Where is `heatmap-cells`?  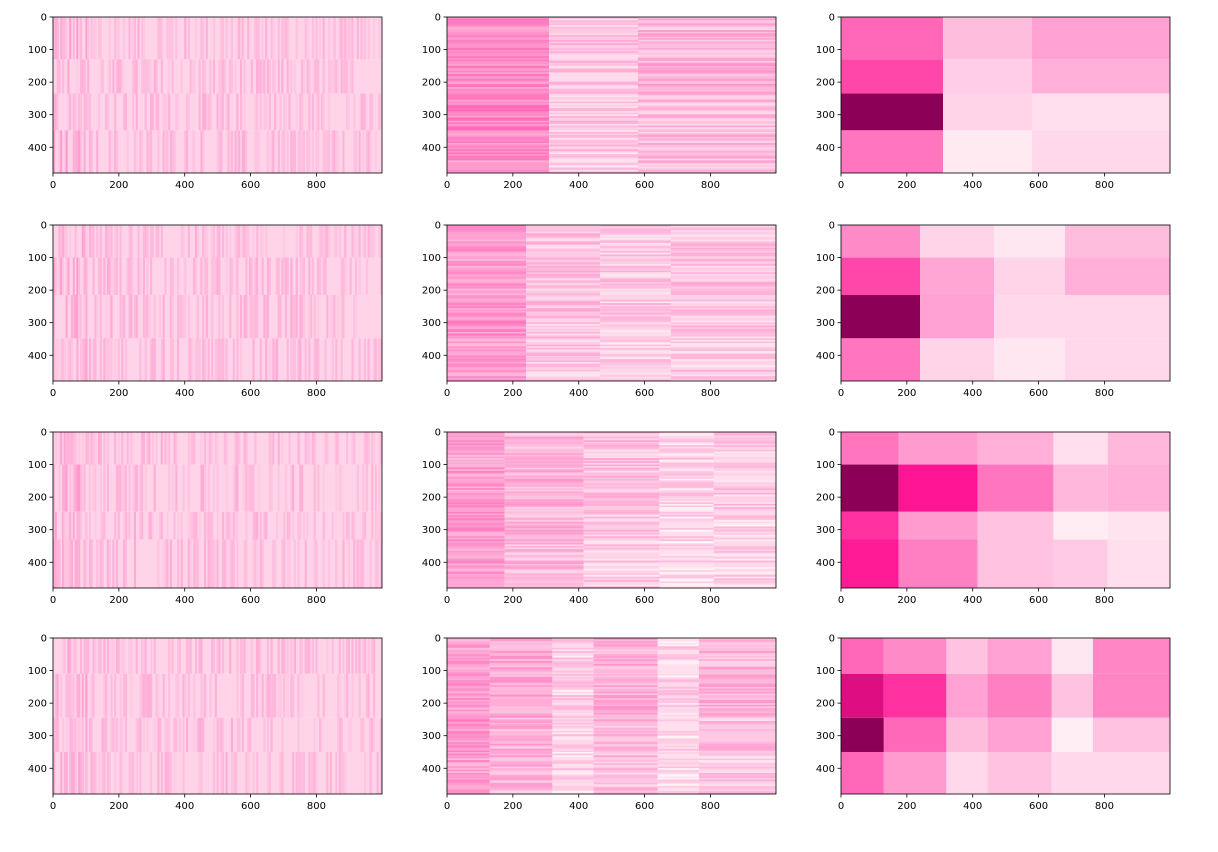 heatmap-cells is located at coordinates (218, 716).